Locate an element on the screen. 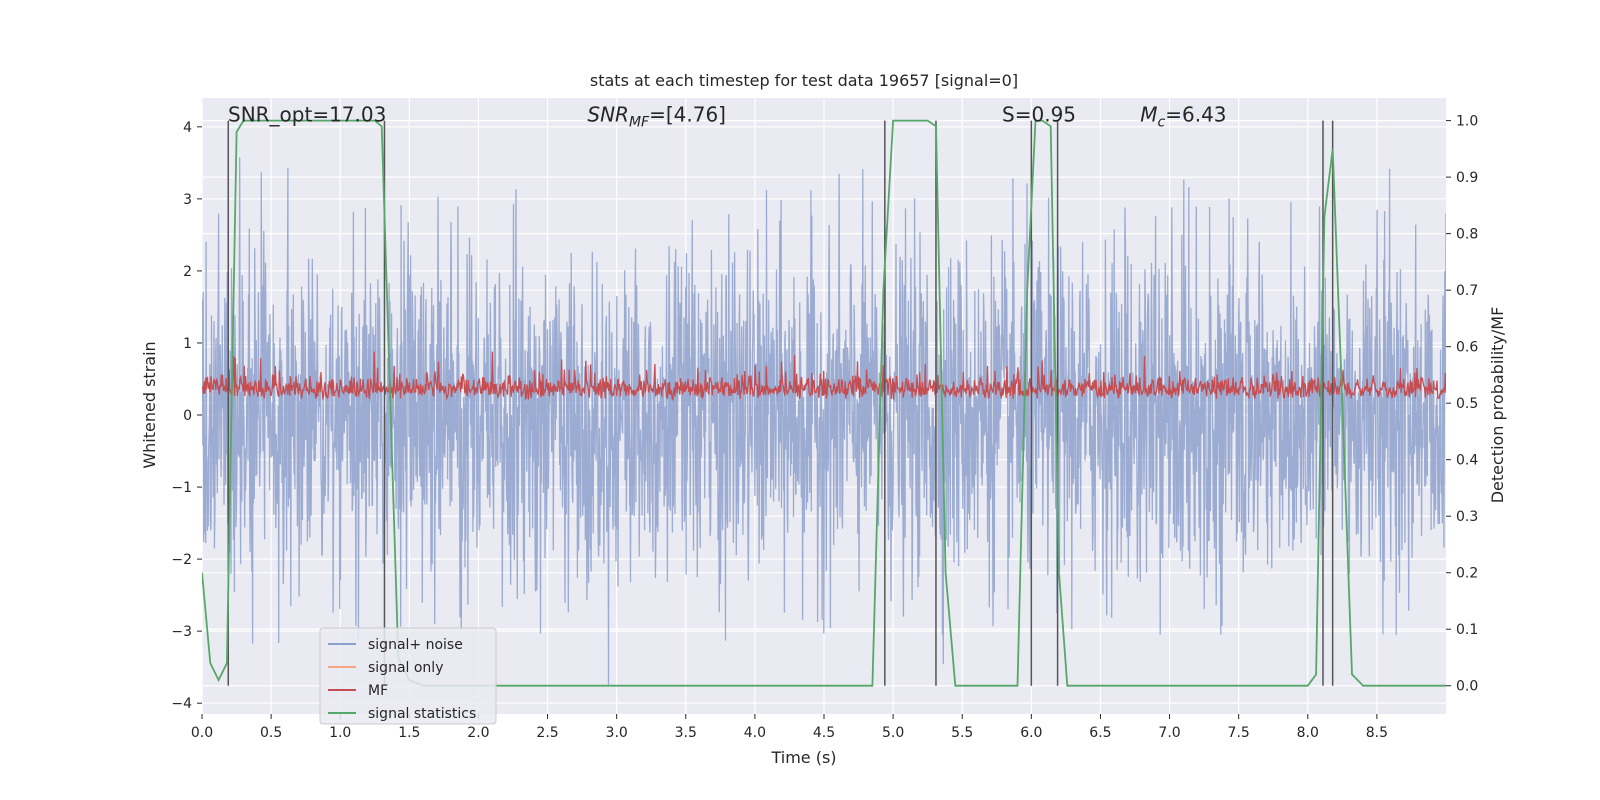 This screenshot has width=1600, height=800. y-tick-label: 4 is located at coordinates (187, 128).